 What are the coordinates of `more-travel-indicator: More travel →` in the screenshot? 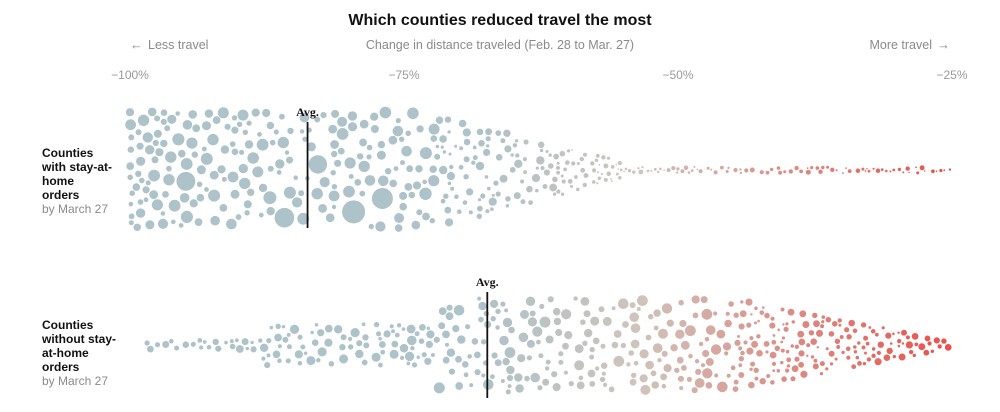 It's located at (909, 44).